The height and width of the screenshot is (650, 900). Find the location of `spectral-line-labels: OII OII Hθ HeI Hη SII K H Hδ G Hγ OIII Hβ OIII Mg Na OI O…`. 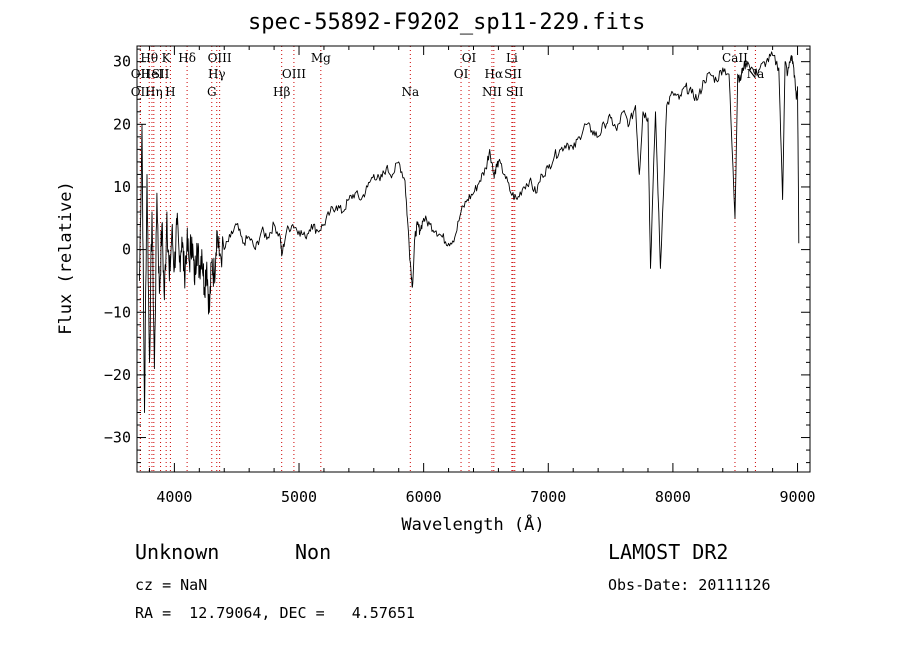

spectral-line-labels: OII OII Hθ HeI Hη SII K H Hδ G Hγ OIII Hβ OIII Mg Na OI O… is located at coordinates (448, 75).